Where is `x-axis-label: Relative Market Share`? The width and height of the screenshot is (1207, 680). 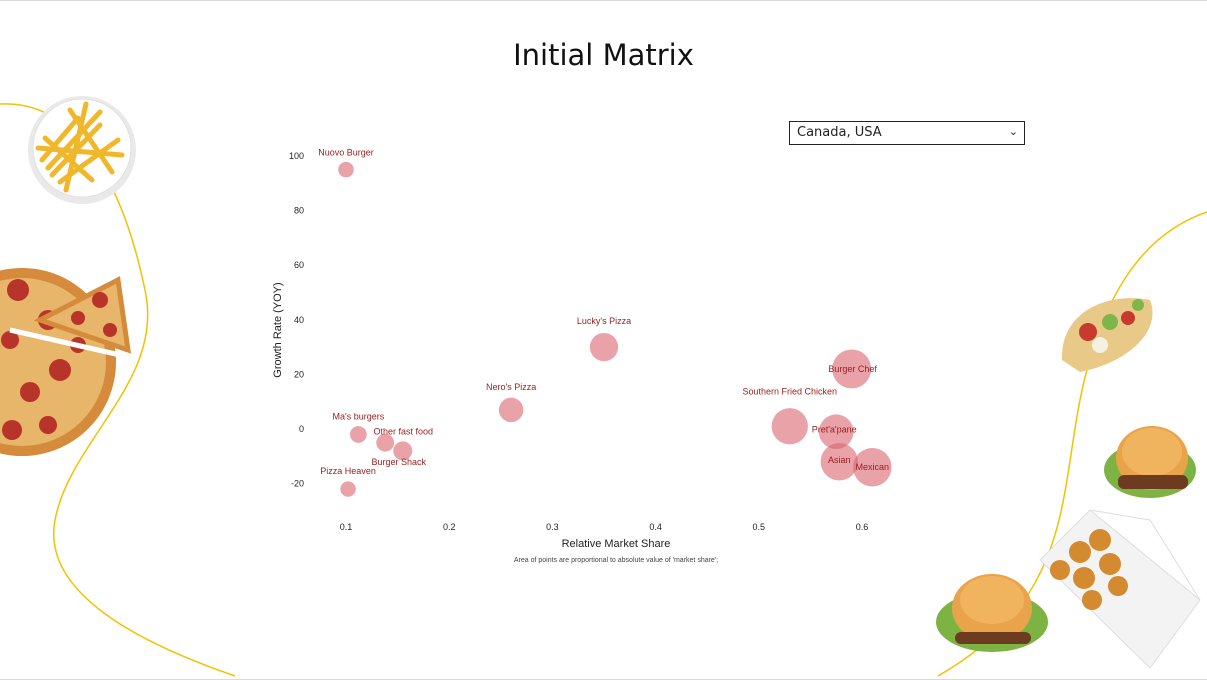
x-axis-label: Relative Market Share is located at coordinates (616, 544).